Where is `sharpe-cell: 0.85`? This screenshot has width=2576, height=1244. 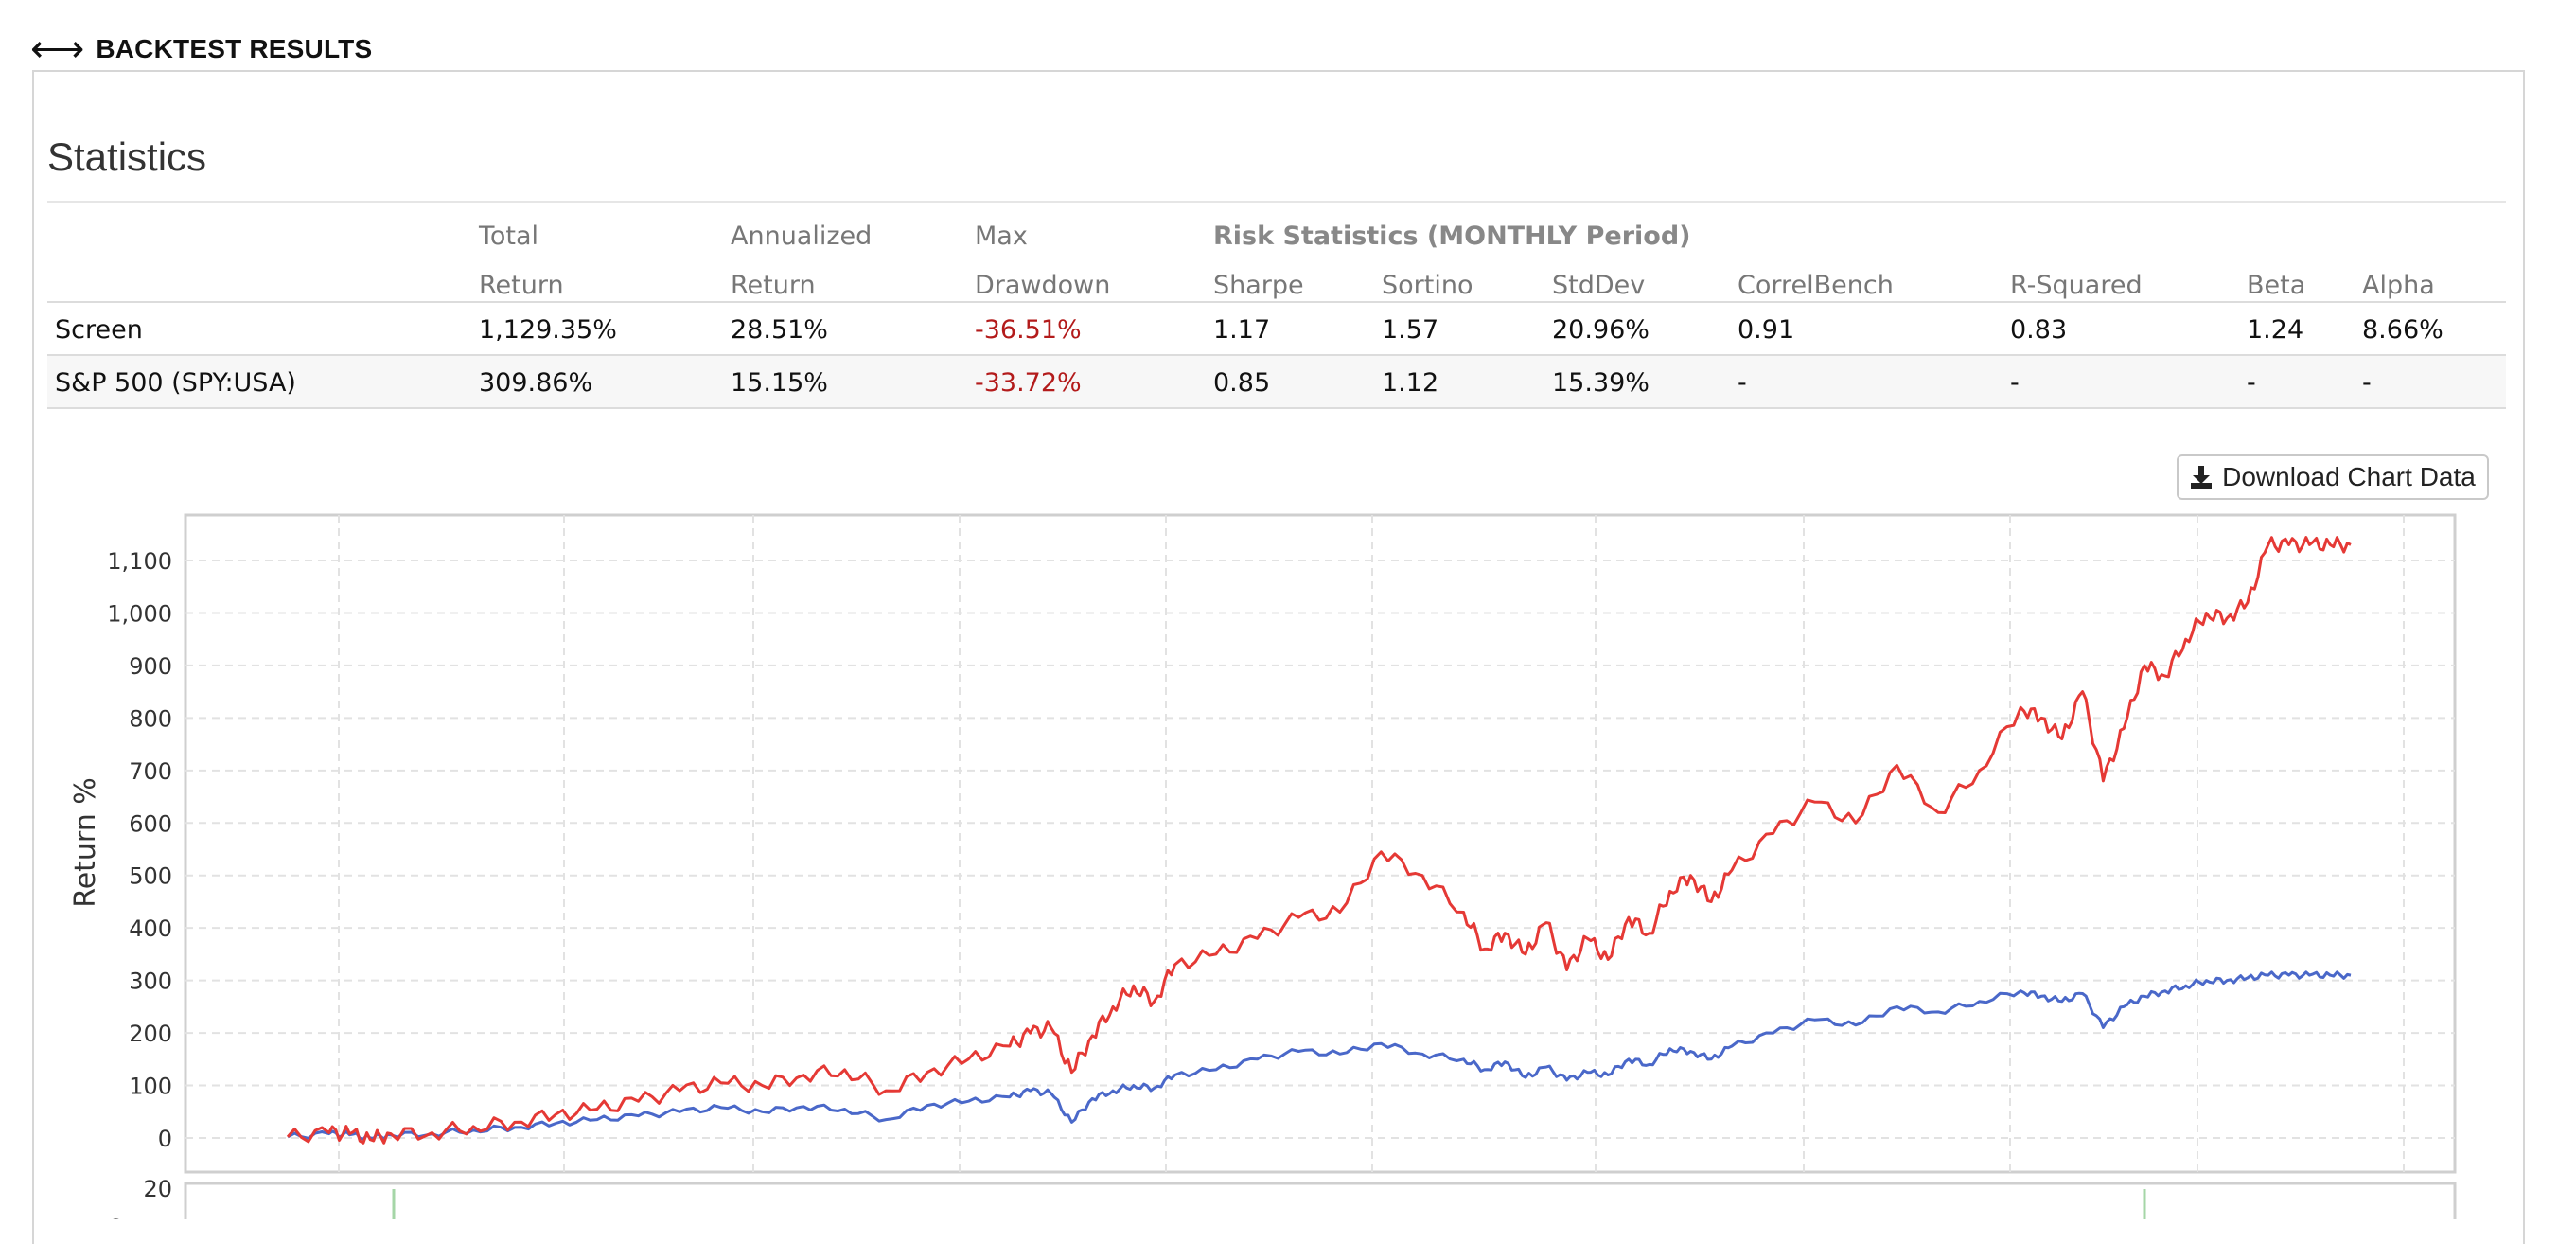 sharpe-cell: 0.85 is located at coordinates (1242, 383).